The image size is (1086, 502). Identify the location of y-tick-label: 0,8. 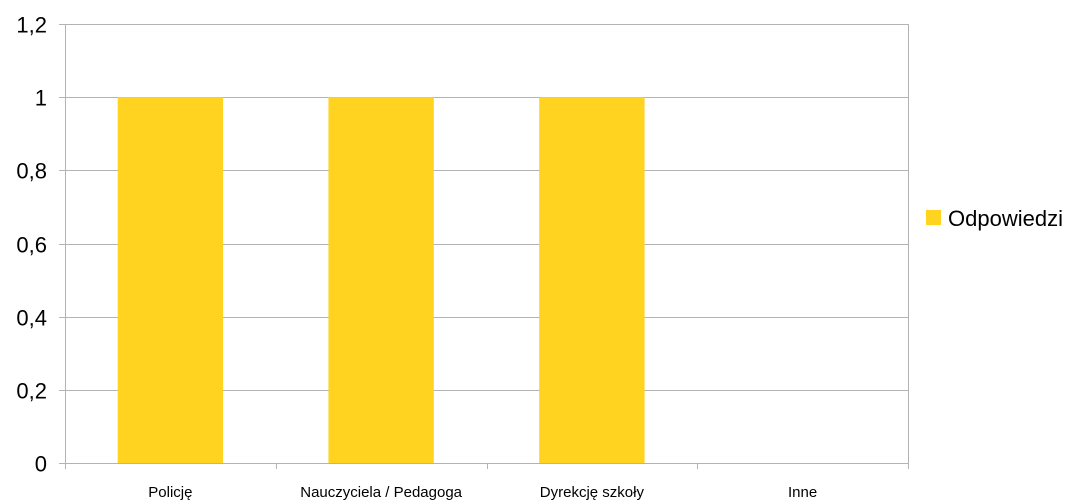
(31, 171).